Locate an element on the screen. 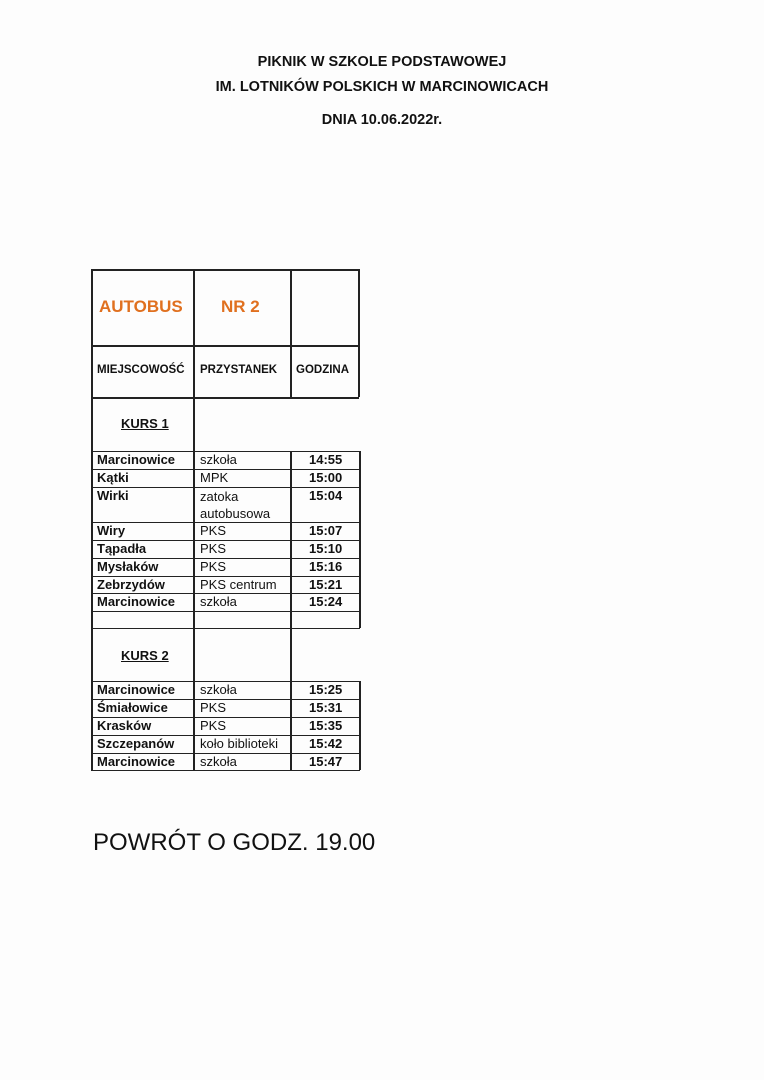 This screenshot has height=1080, width=764. return-time-note: POWRÓT O GODZ. 19.00 is located at coordinates (234, 842).